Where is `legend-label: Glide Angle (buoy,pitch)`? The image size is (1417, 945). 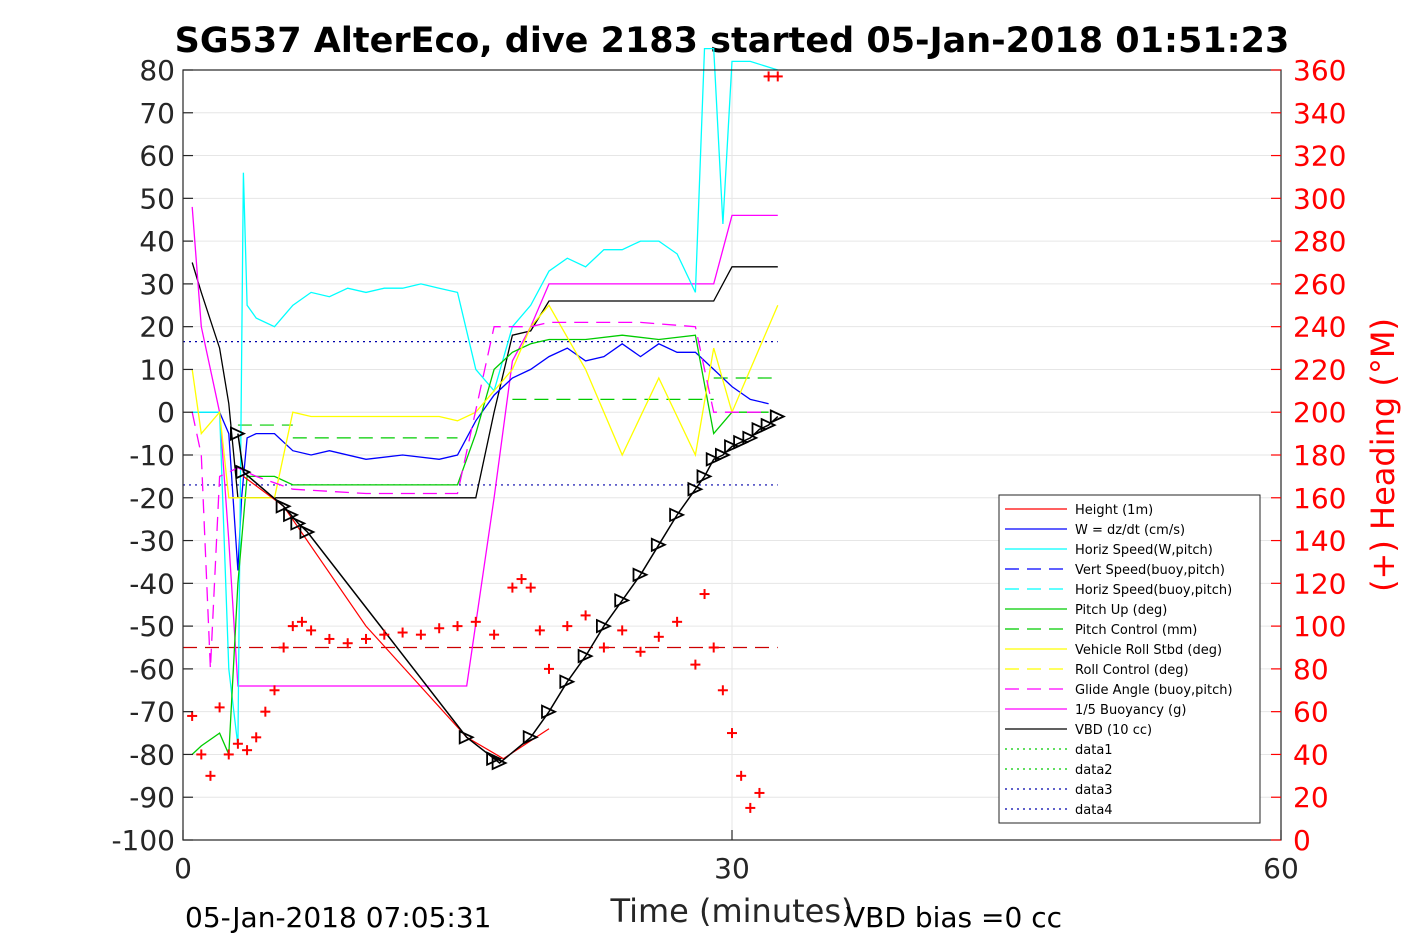 legend-label: Glide Angle (buoy,pitch) is located at coordinates (1154, 690).